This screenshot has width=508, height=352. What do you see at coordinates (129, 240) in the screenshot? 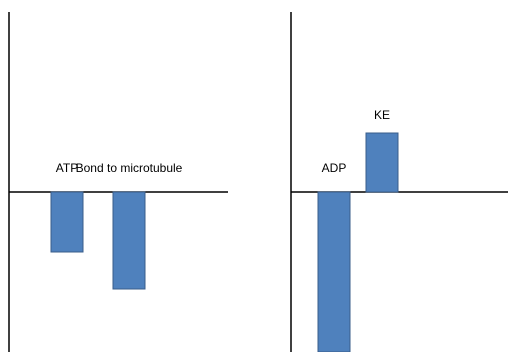
I see `bar-bond-to-microtubule` at bounding box center [129, 240].